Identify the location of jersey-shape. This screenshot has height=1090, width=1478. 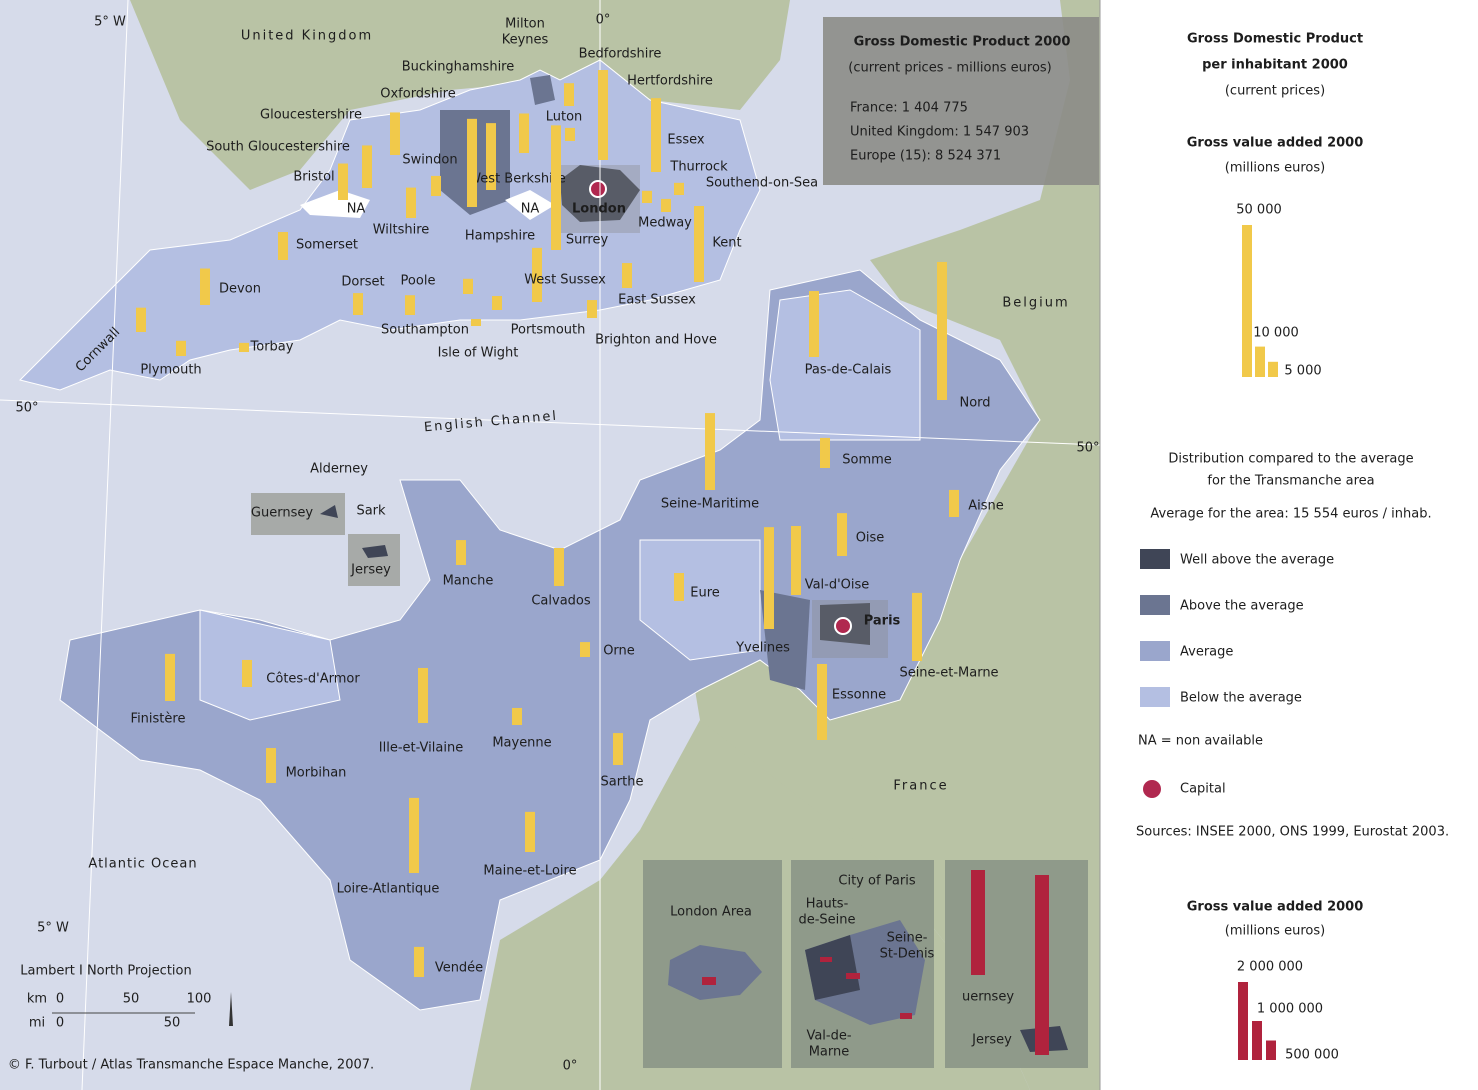
(375, 551).